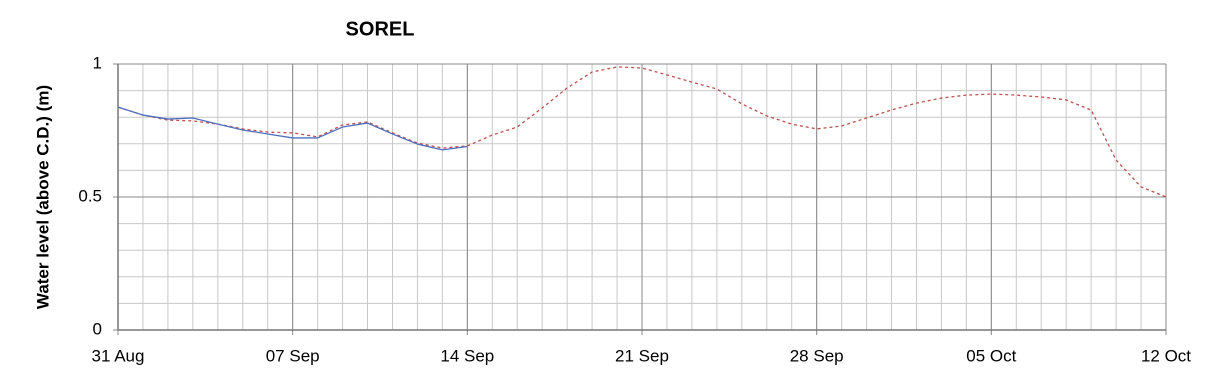 Image resolution: width=1209 pixels, height=378 pixels. What do you see at coordinates (292, 128) in the screenshot?
I see `line-series` at bounding box center [292, 128].